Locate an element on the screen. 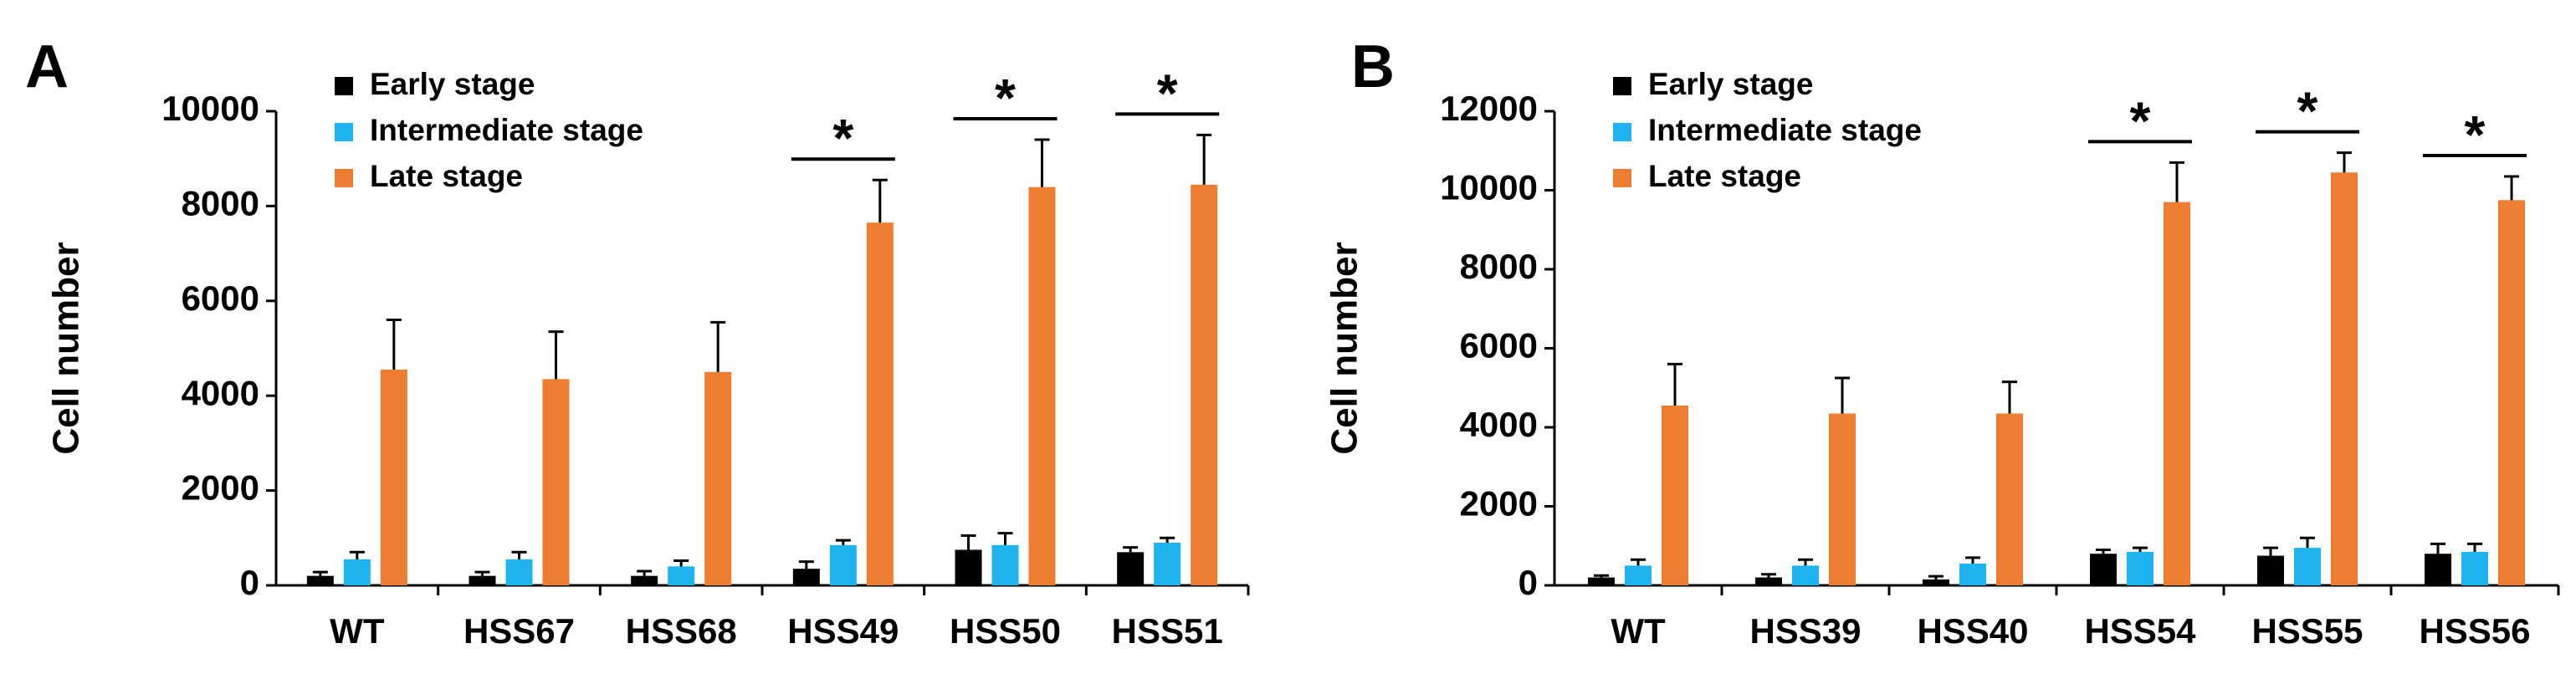  x-tick-label: HSS51 is located at coordinates (1167, 631).